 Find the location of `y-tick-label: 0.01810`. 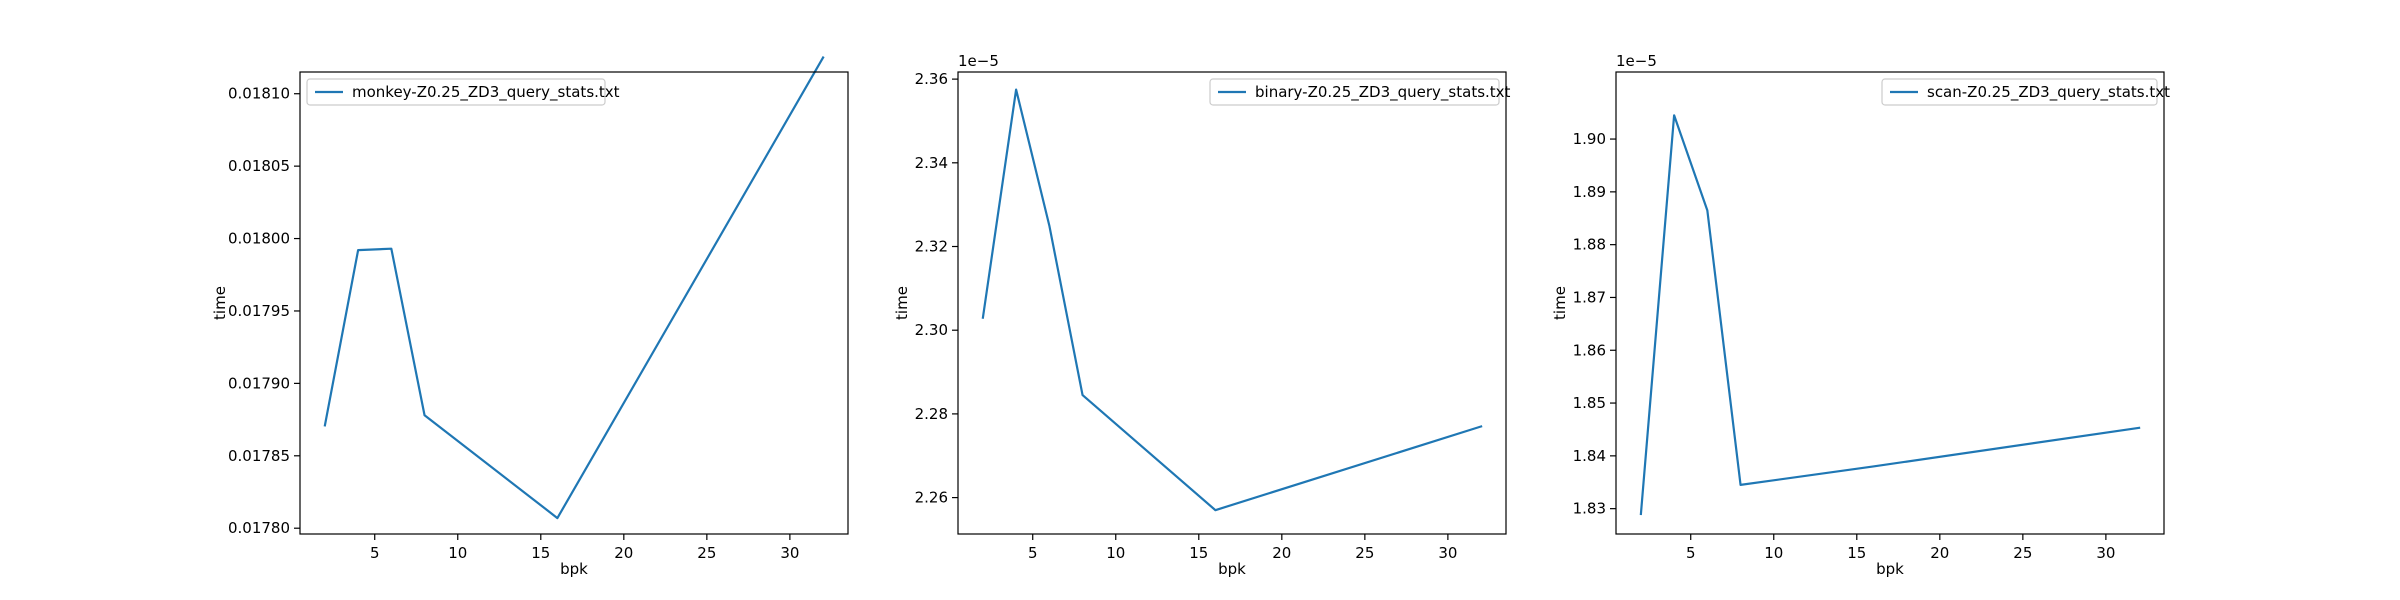

y-tick-label: 0.01810 is located at coordinates (259, 94).